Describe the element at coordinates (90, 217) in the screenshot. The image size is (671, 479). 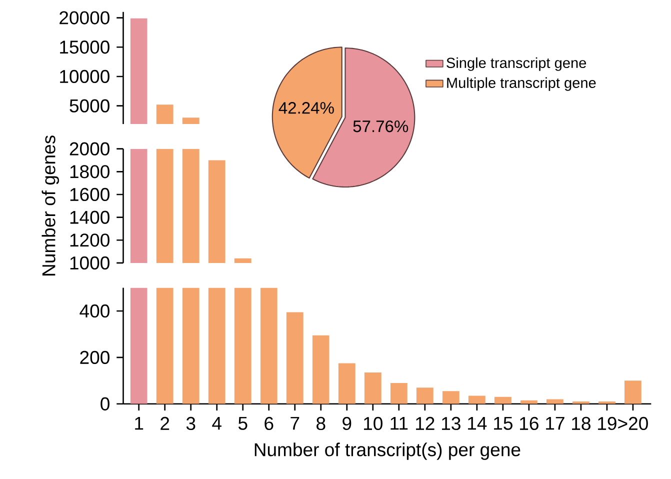
I see `y-tick-label: 1400` at that location.